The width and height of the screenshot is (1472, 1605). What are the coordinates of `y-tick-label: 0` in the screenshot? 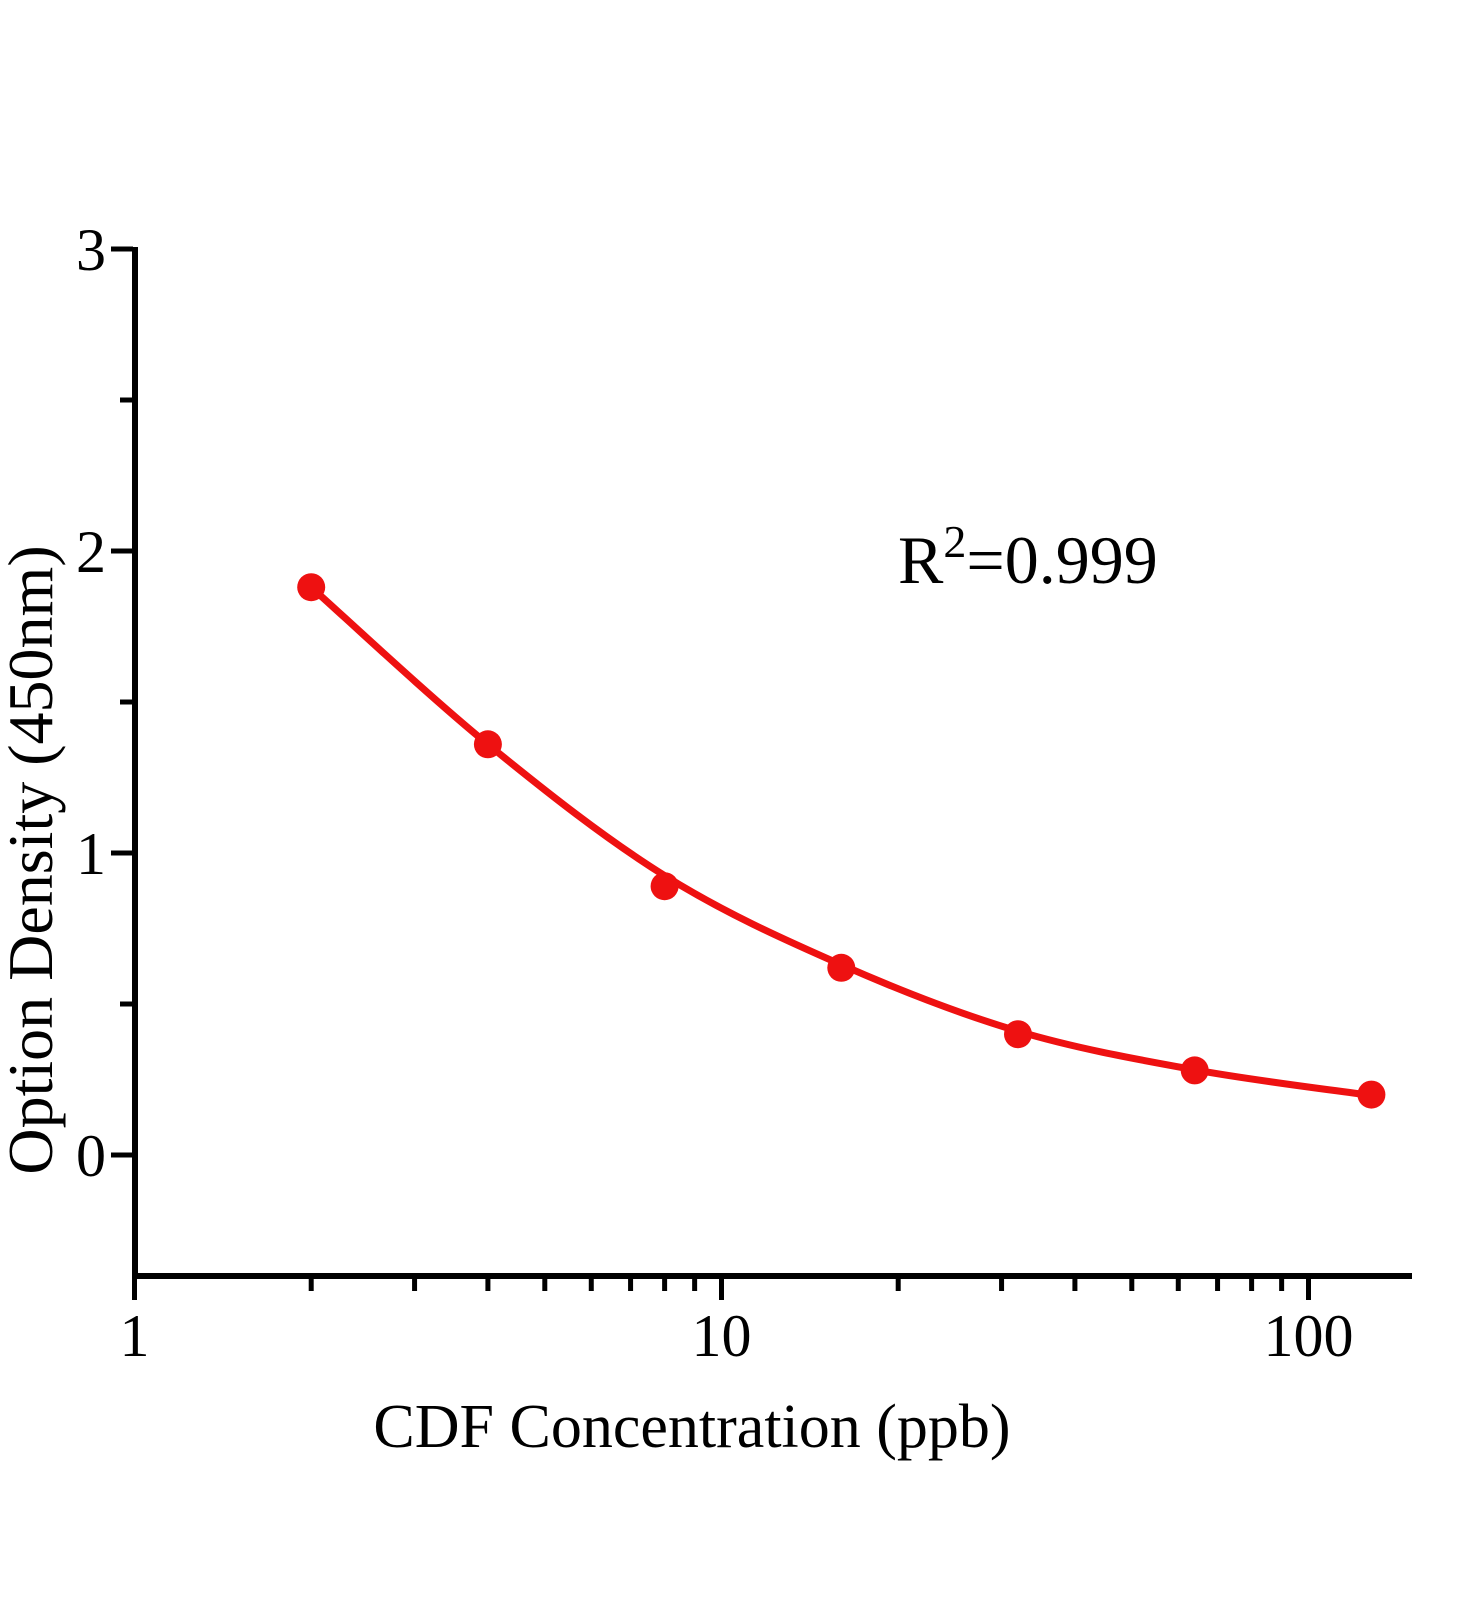 It's located at (91, 1156).